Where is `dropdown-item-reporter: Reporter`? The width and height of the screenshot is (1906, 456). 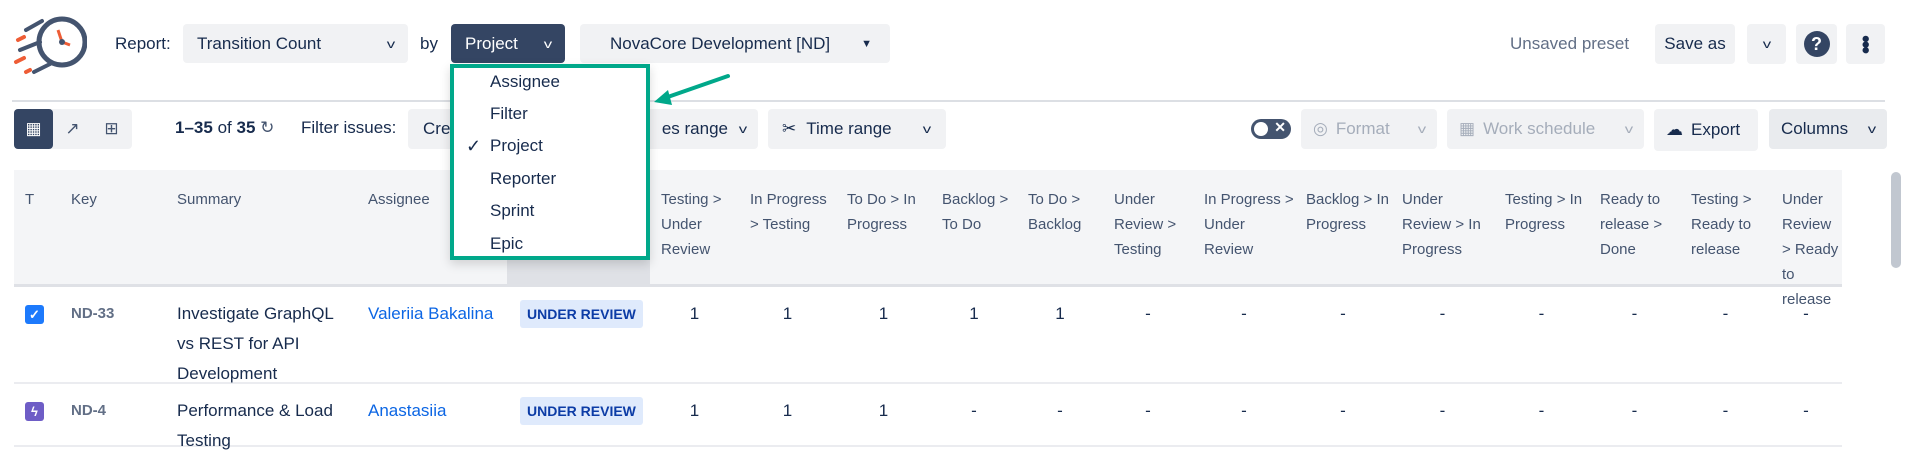
dropdown-item-reporter: Reporter is located at coordinates (523, 178).